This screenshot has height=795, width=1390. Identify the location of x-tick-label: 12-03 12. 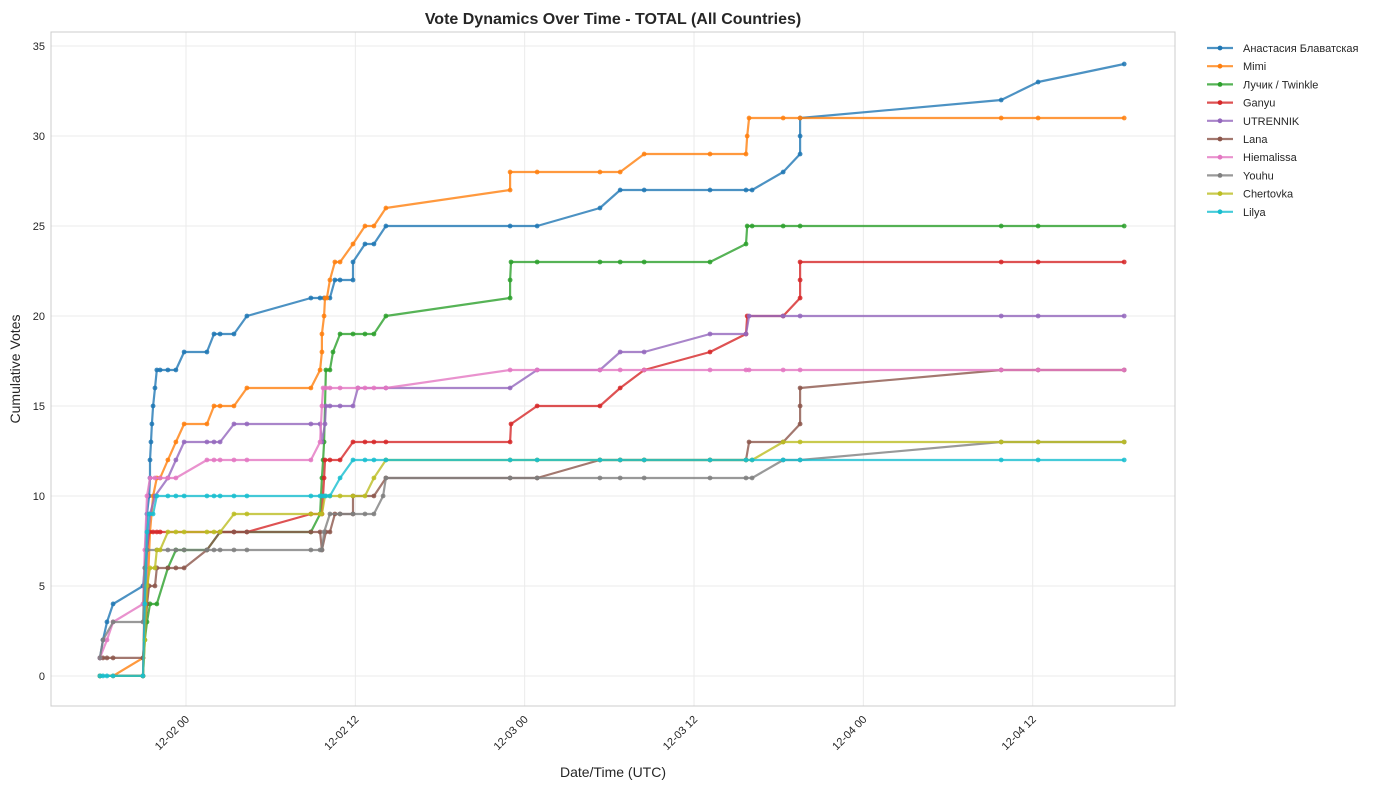
(680, 733).